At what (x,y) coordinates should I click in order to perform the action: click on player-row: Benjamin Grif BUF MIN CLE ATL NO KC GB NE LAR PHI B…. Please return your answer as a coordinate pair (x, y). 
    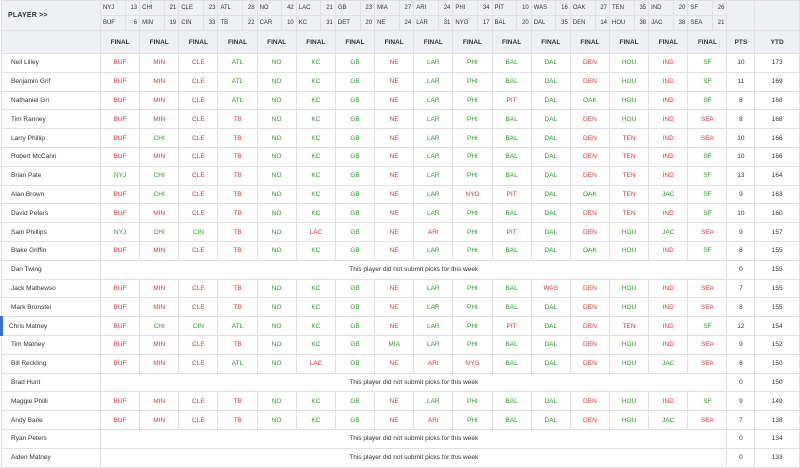
    Looking at the image, I should click on (400, 81).